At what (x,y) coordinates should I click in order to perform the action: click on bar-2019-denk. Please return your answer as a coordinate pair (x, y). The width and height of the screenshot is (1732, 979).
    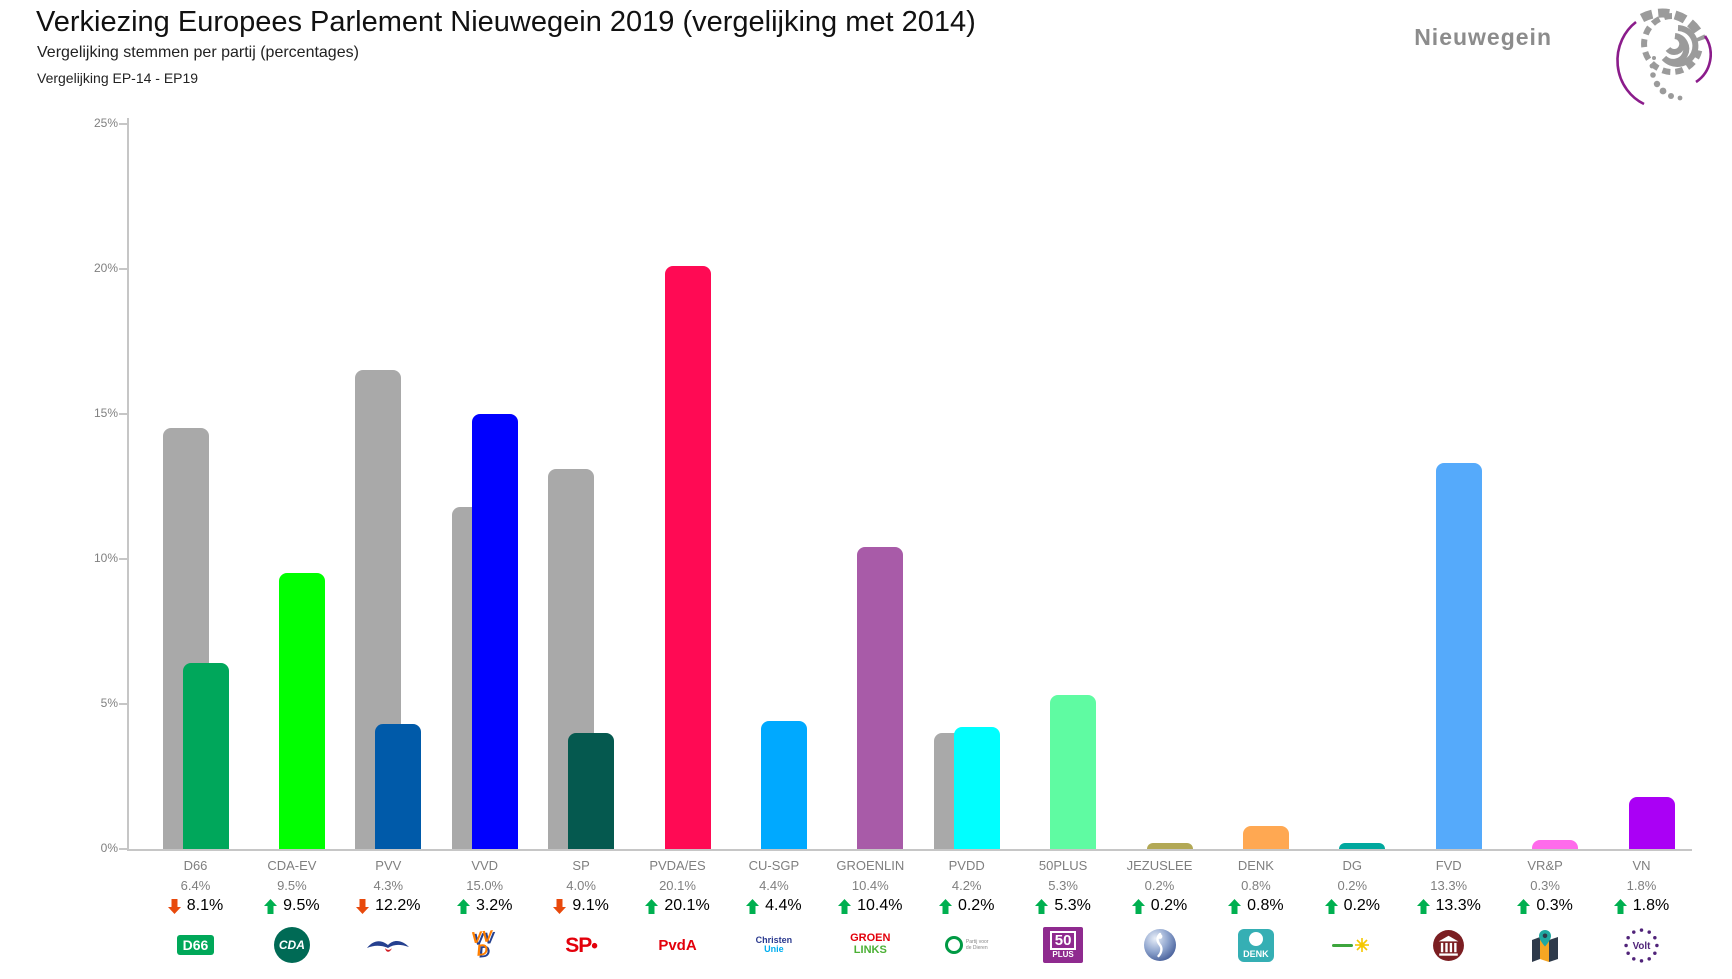
    Looking at the image, I should click on (1265, 837).